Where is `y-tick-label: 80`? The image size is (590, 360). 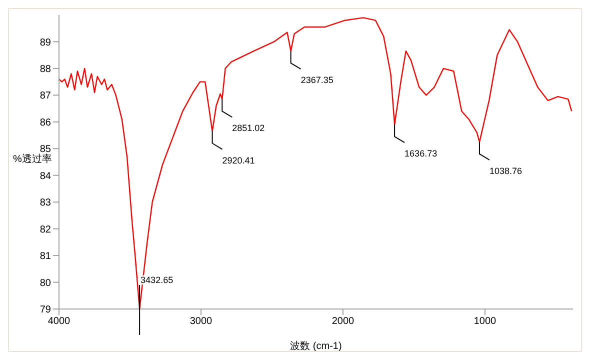
y-tick-label: 80 is located at coordinates (46, 283).